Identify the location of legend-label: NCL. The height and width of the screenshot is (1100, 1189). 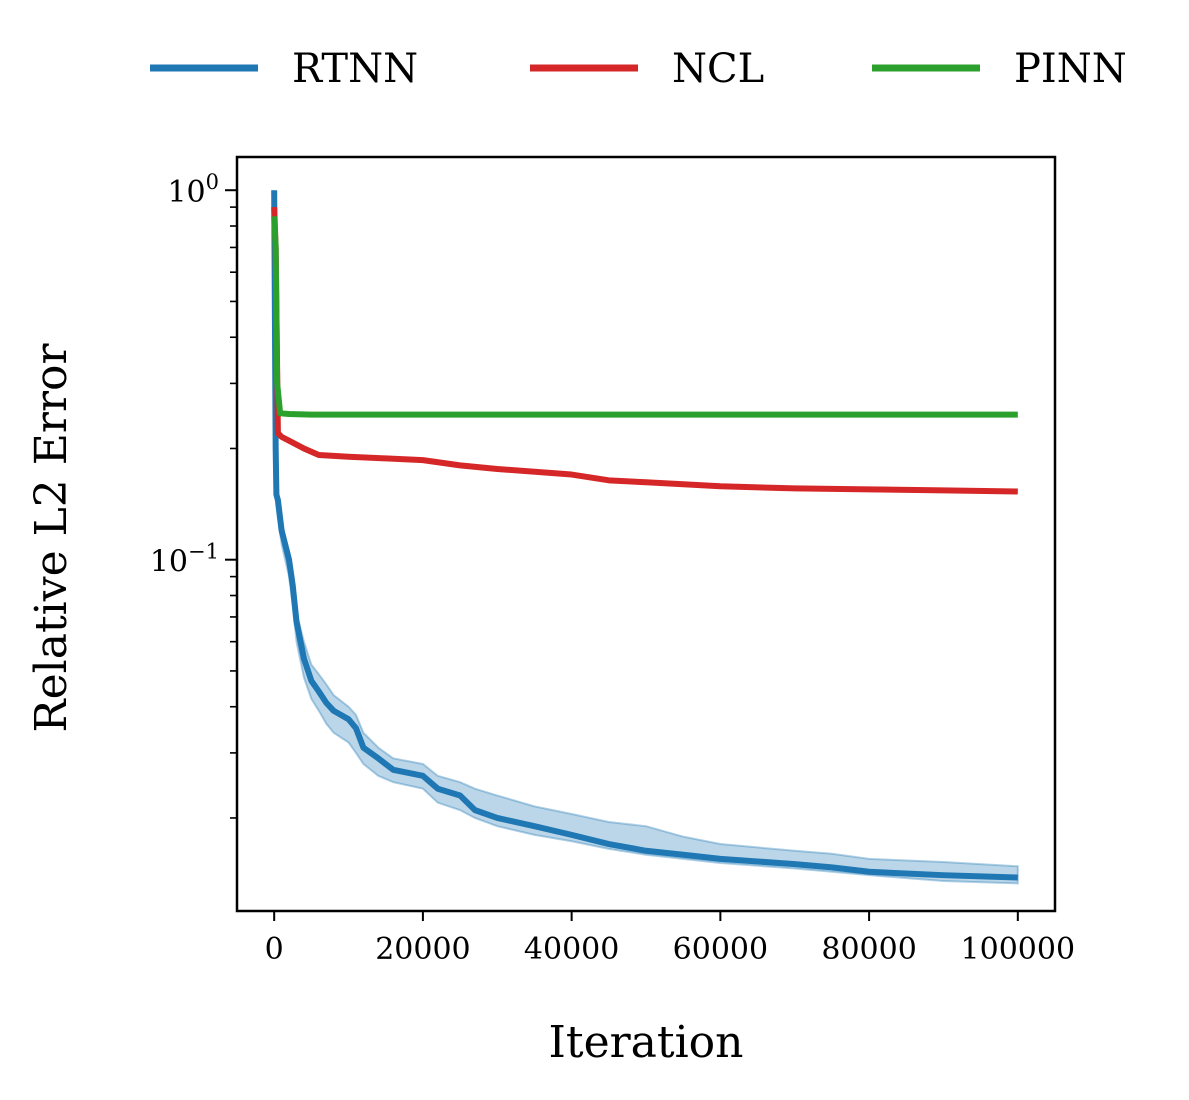
(718, 69).